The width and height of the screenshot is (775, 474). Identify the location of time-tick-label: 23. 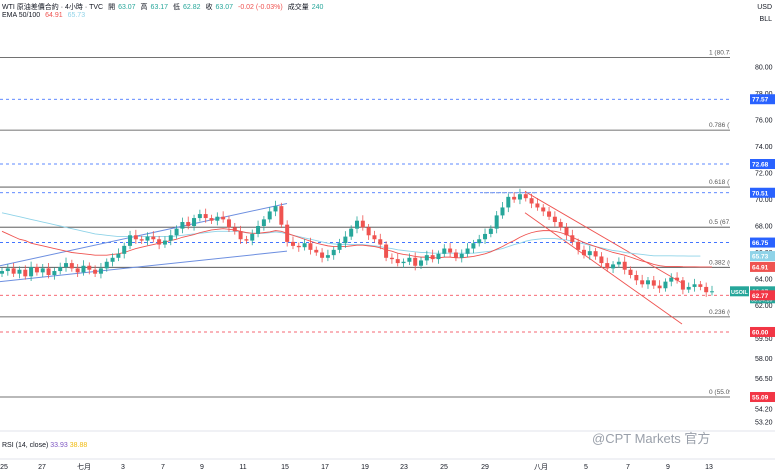
(404, 467).